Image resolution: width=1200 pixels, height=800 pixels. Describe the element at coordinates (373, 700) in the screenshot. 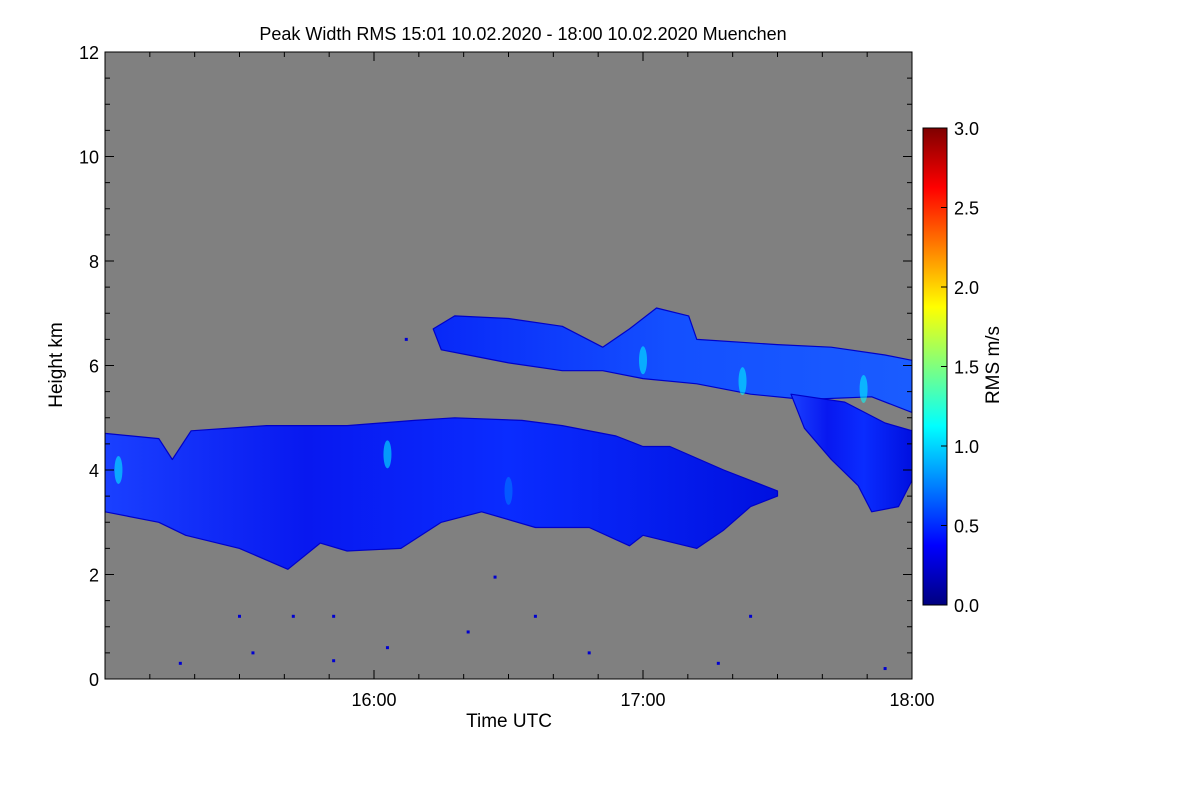

I see `x-tick-label: 16:00` at that location.